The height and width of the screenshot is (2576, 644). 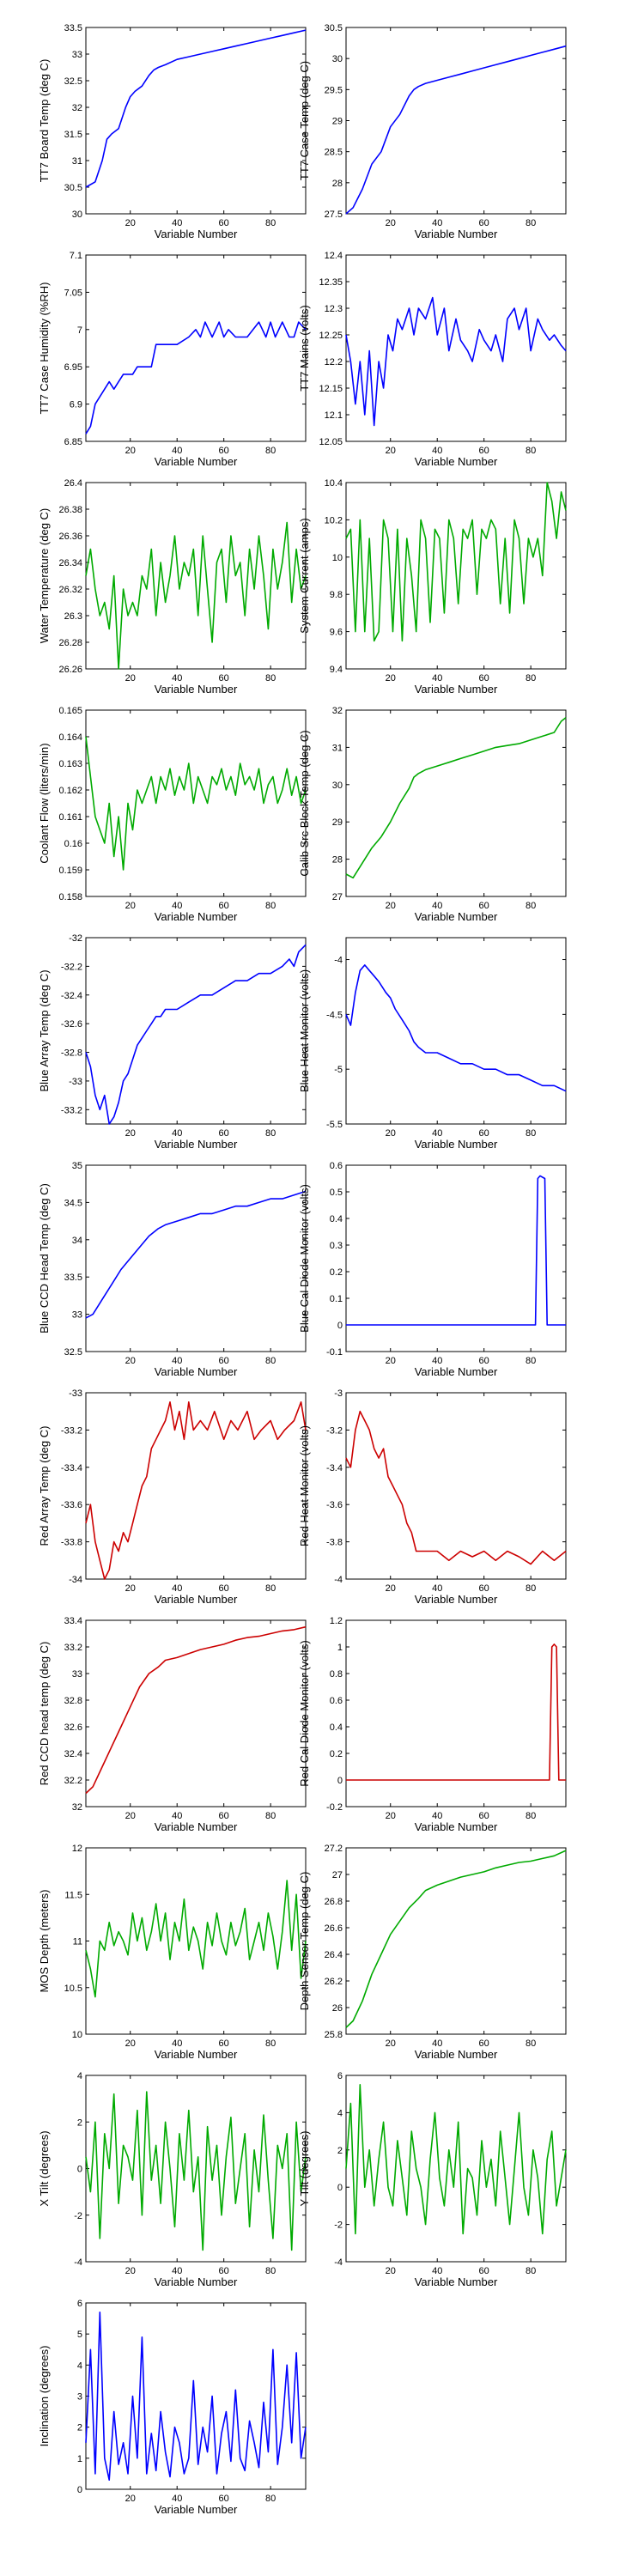 I want to click on y-tick-label: 10.4, so click(x=334, y=483).